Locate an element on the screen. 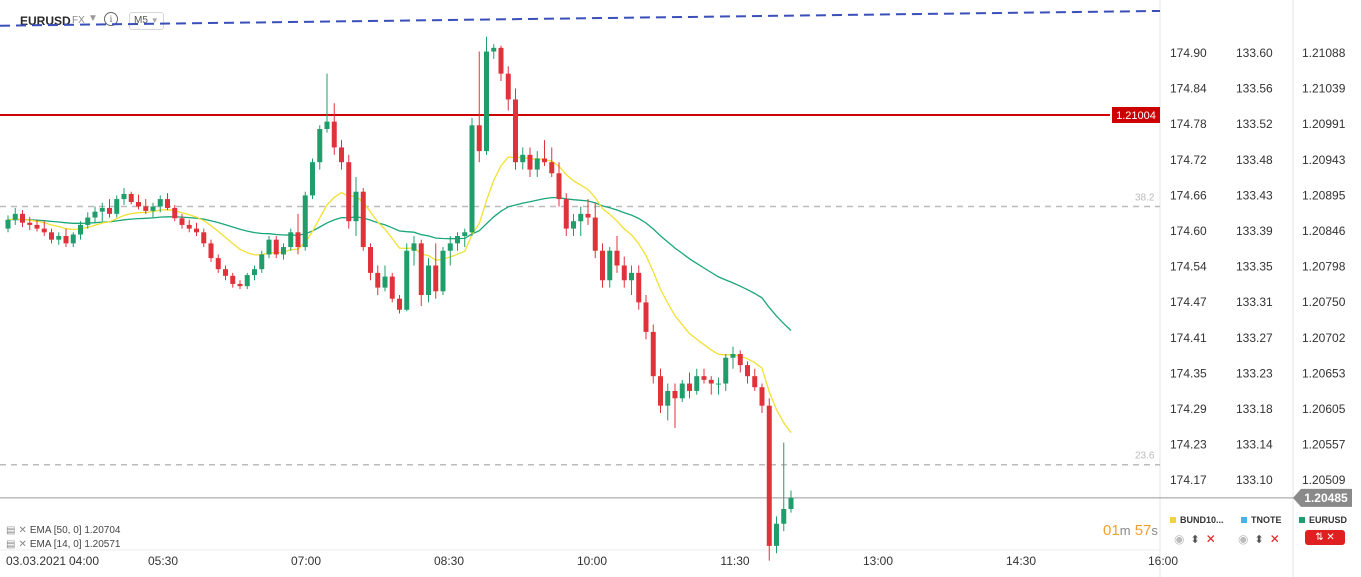 Image resolution: width=1361 pixels, height=577 pixels. info-icon: i is located at coordinates (111, 19).